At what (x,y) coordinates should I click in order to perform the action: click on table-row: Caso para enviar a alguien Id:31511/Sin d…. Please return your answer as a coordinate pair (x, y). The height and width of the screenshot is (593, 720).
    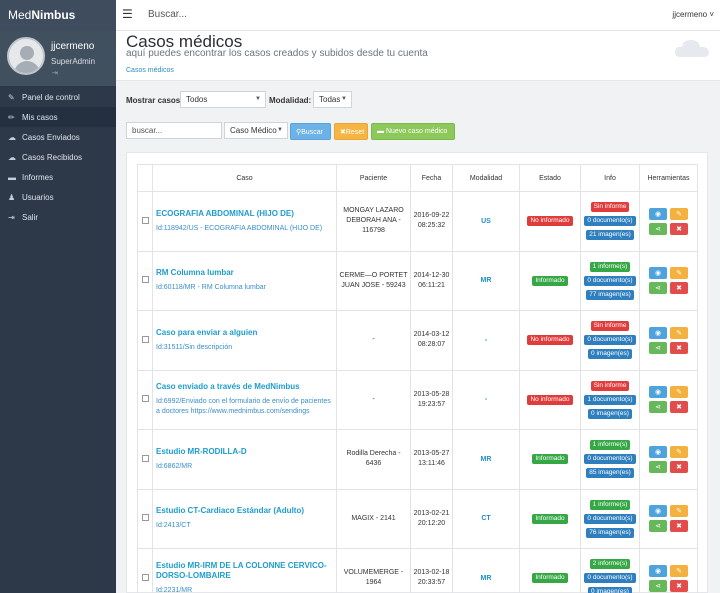
    Looking at the image, I should click on (417, 340).